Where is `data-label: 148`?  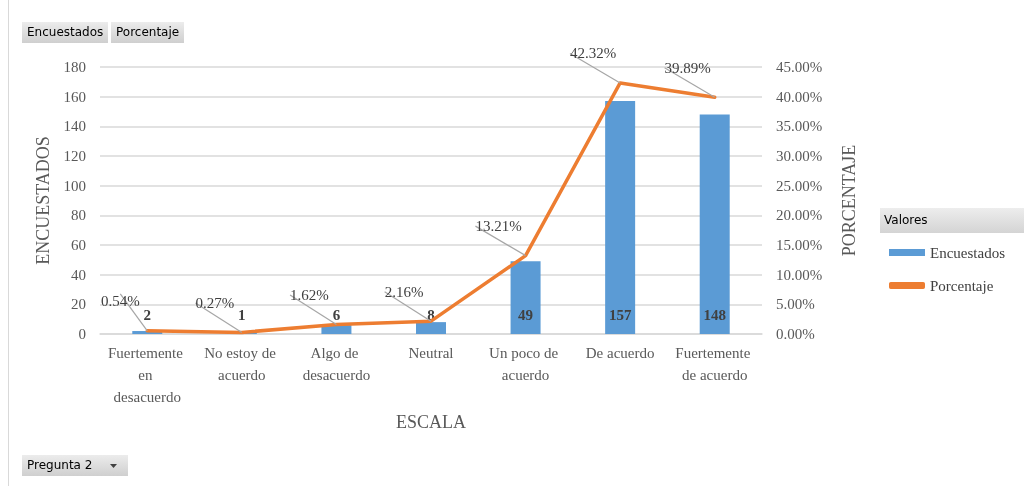 data-label: 148 is located at coordinates (714, 314).